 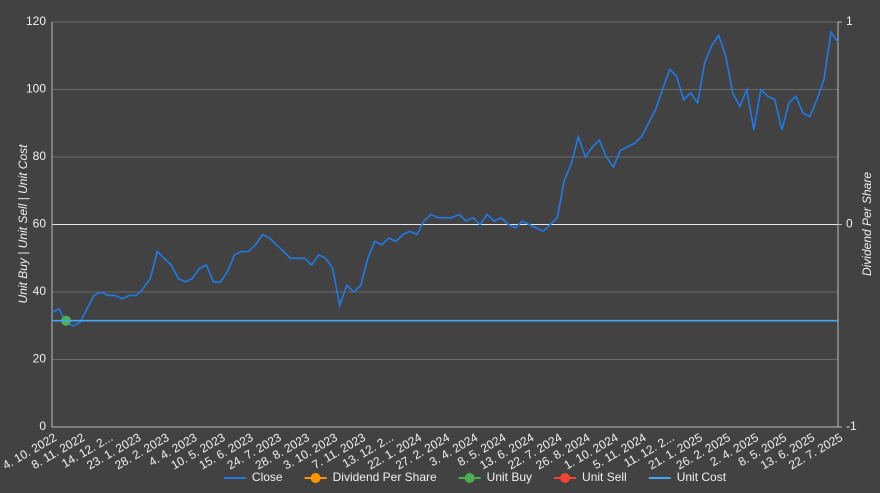 I want to click on legend-item: Close, so click(x=253, y=477).